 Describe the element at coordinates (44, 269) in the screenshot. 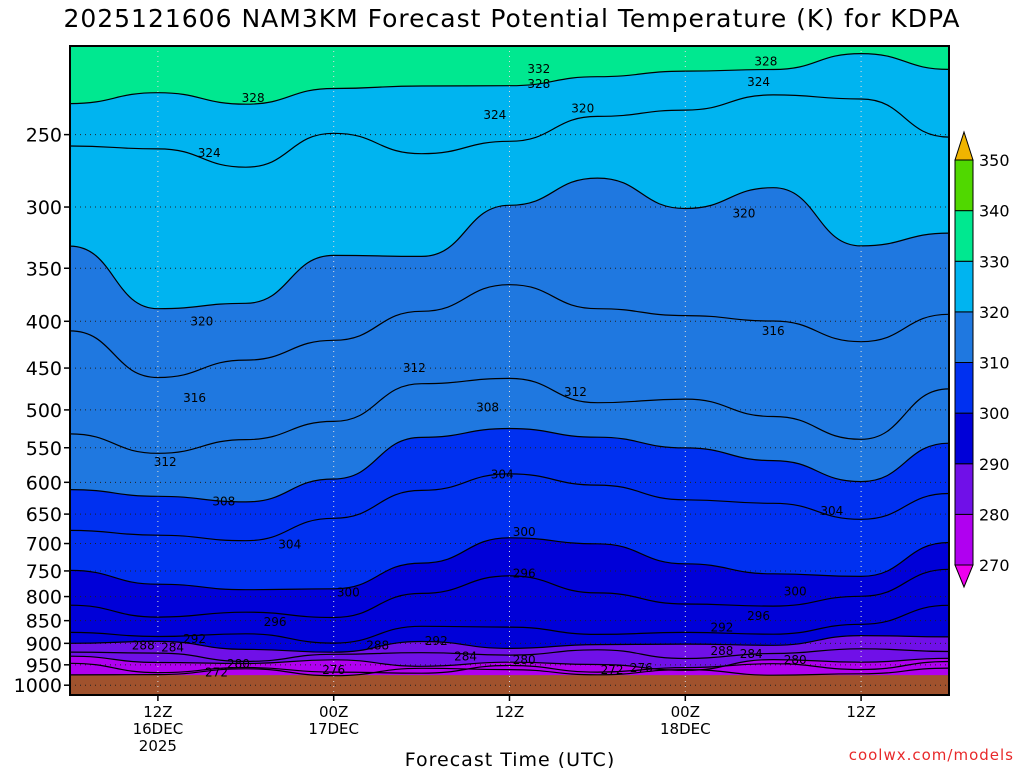

I see `y-tick-label: 350` at that location.